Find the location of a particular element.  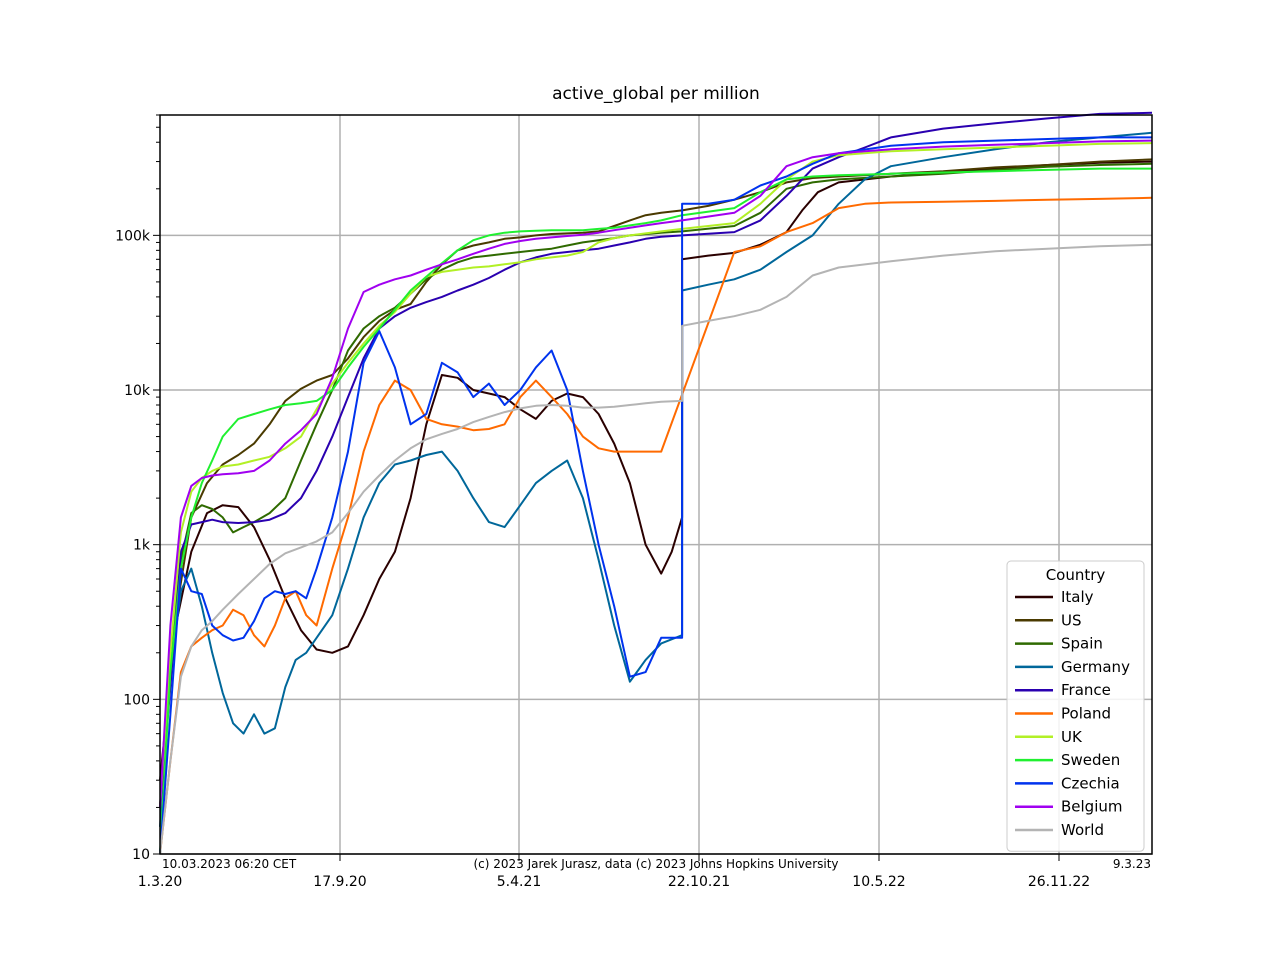

x-tick-label: 5.4.21 is located at coordinates (519, 882).